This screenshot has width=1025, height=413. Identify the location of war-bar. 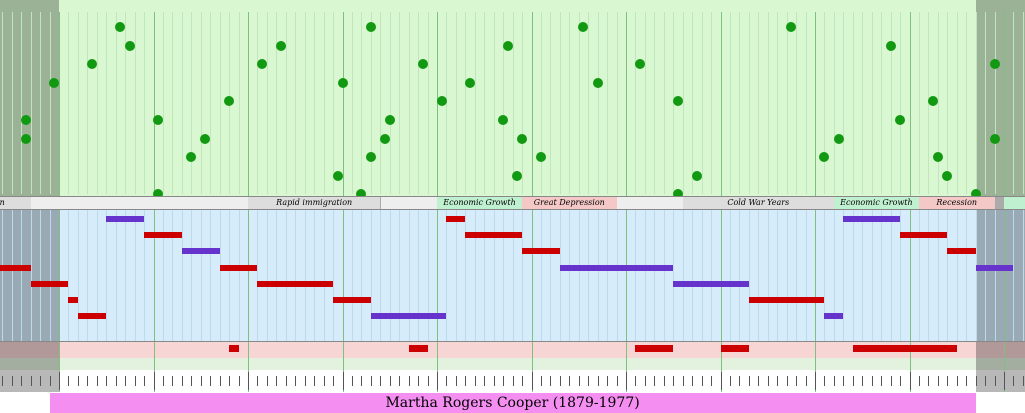
(418, 348).